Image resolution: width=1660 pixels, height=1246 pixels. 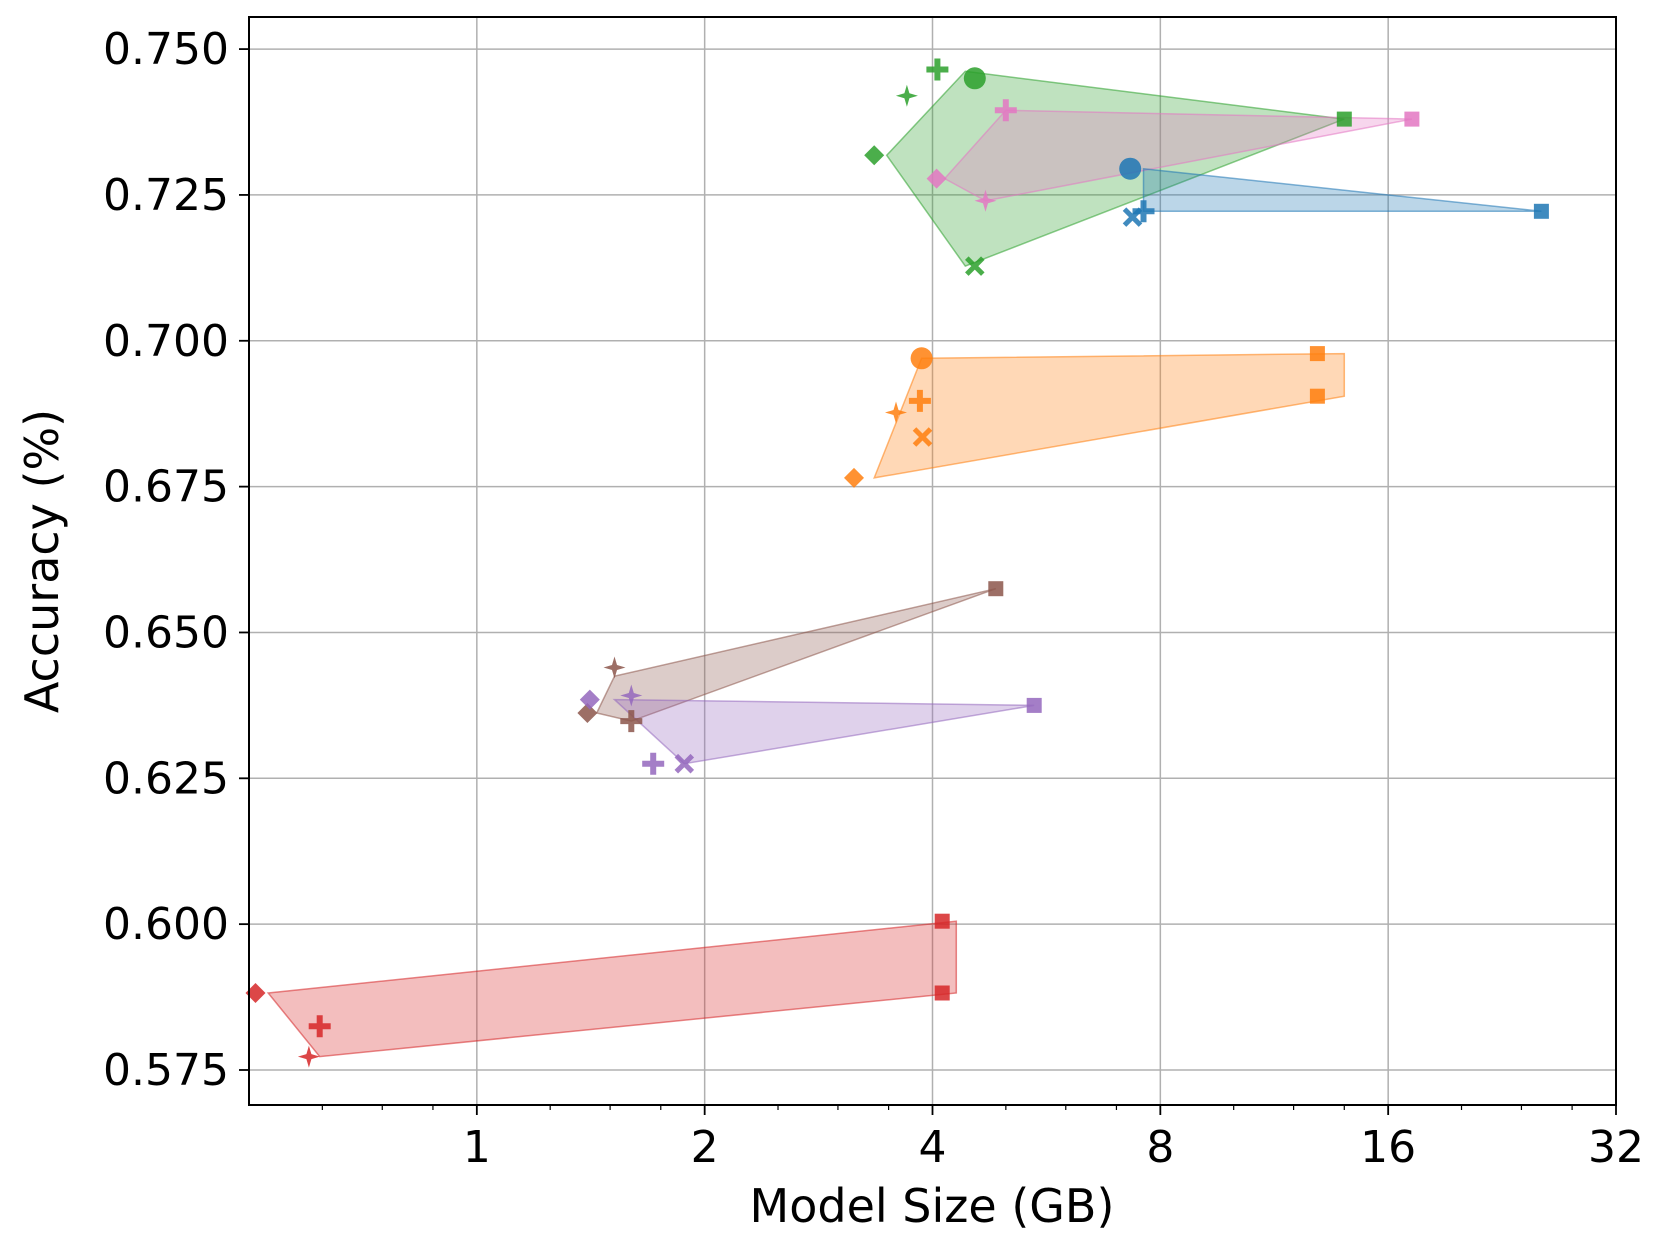 I want to click on x-tick-label: 1, so click(x=477, y=1147).